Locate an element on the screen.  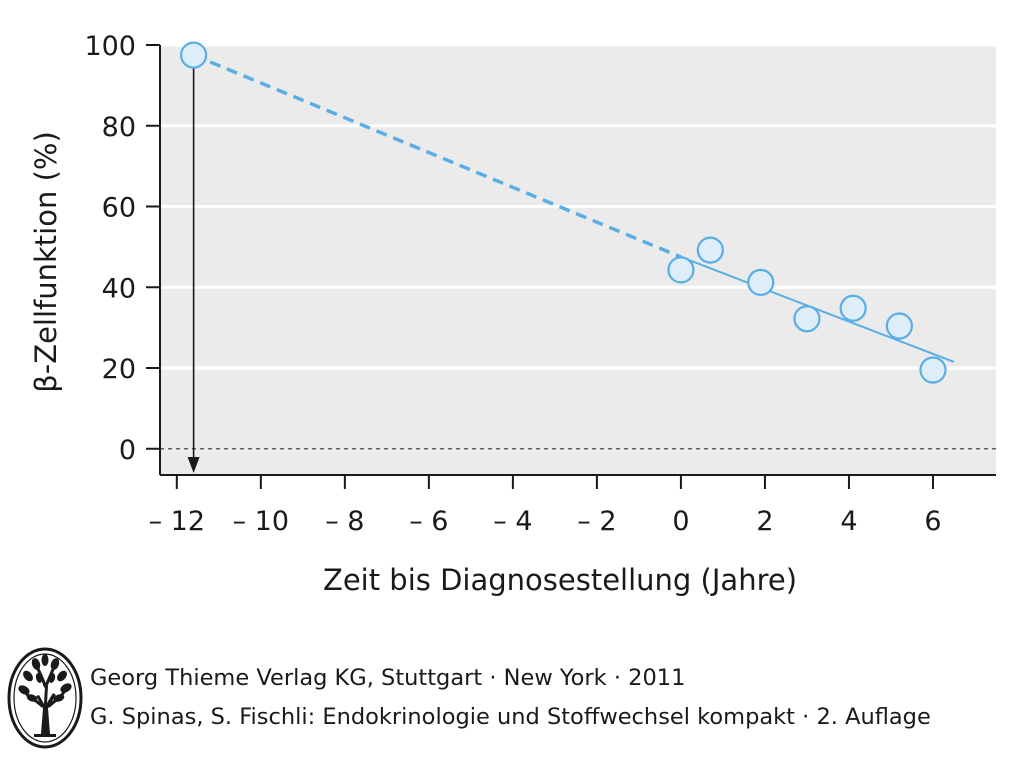
tree-logo-icon is located at coordinates (45, 698).